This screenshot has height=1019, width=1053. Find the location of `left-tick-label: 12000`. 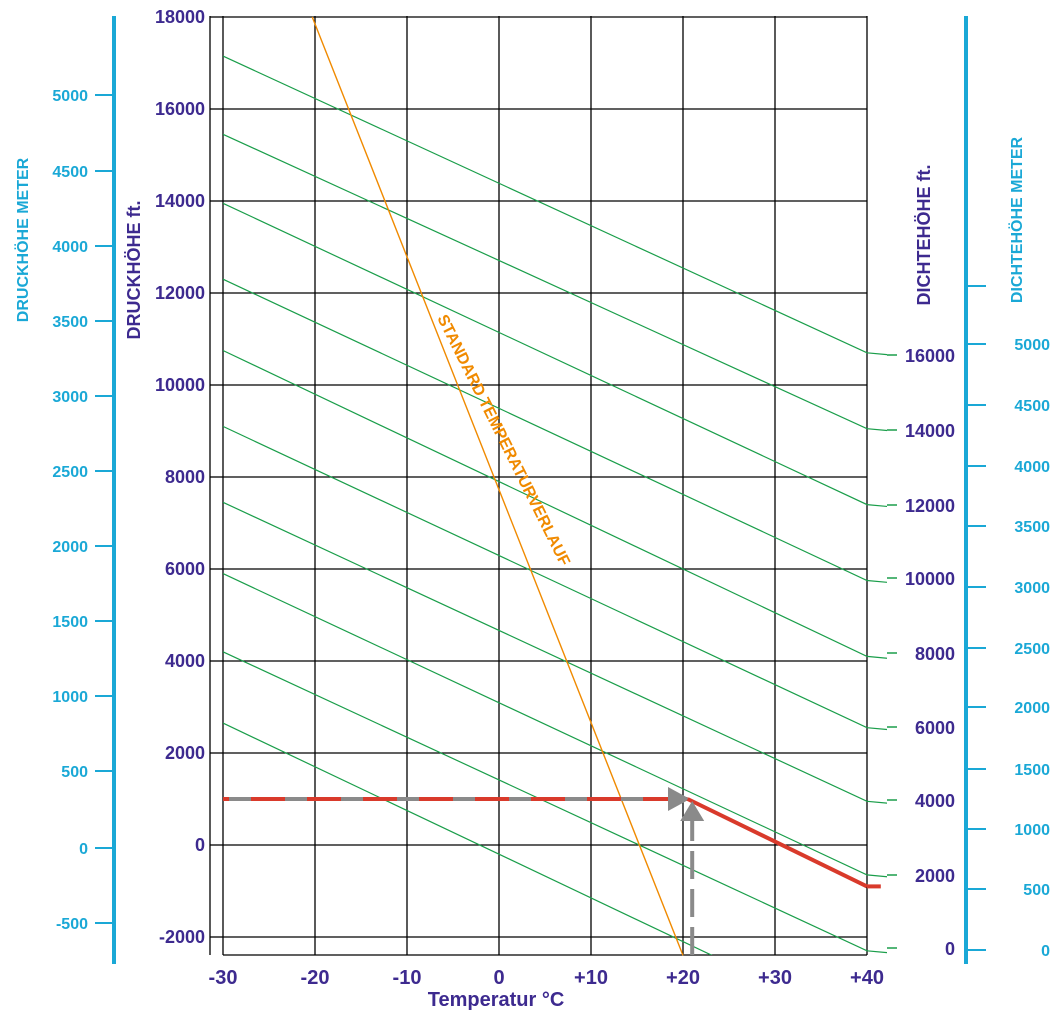

left-tick-label: 12000 is located at coordinates (180, 293).